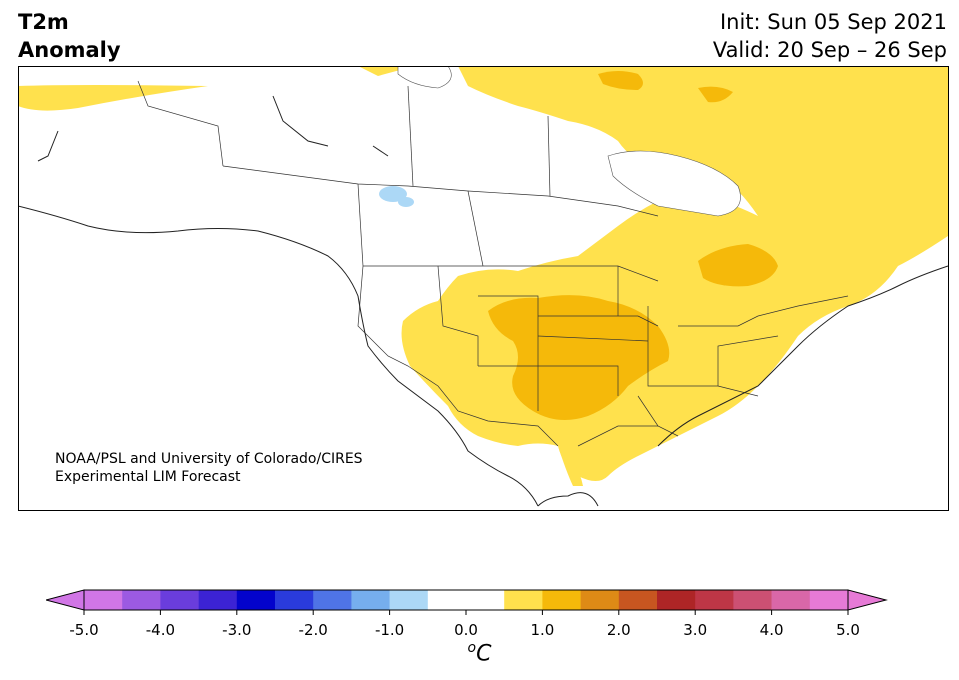 The image size is (959, 680). What do you see at coordinates (160, 630) in the screenshot?
I see `colorbar-tick-label: -4.0` at bounding box center [160, 630].